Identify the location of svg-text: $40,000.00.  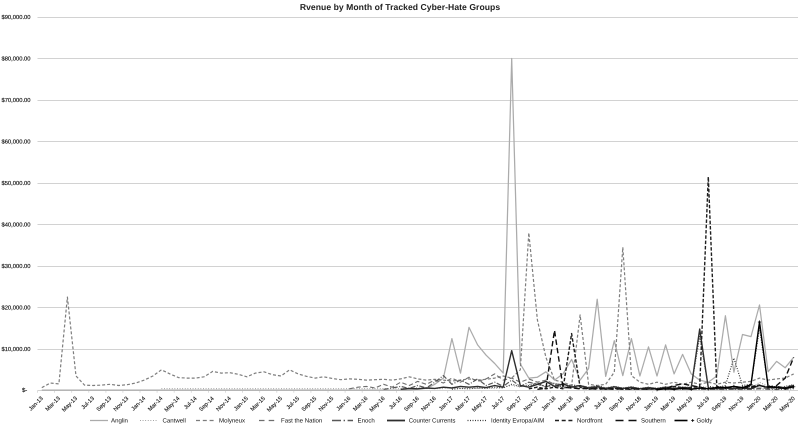
(15, 225).